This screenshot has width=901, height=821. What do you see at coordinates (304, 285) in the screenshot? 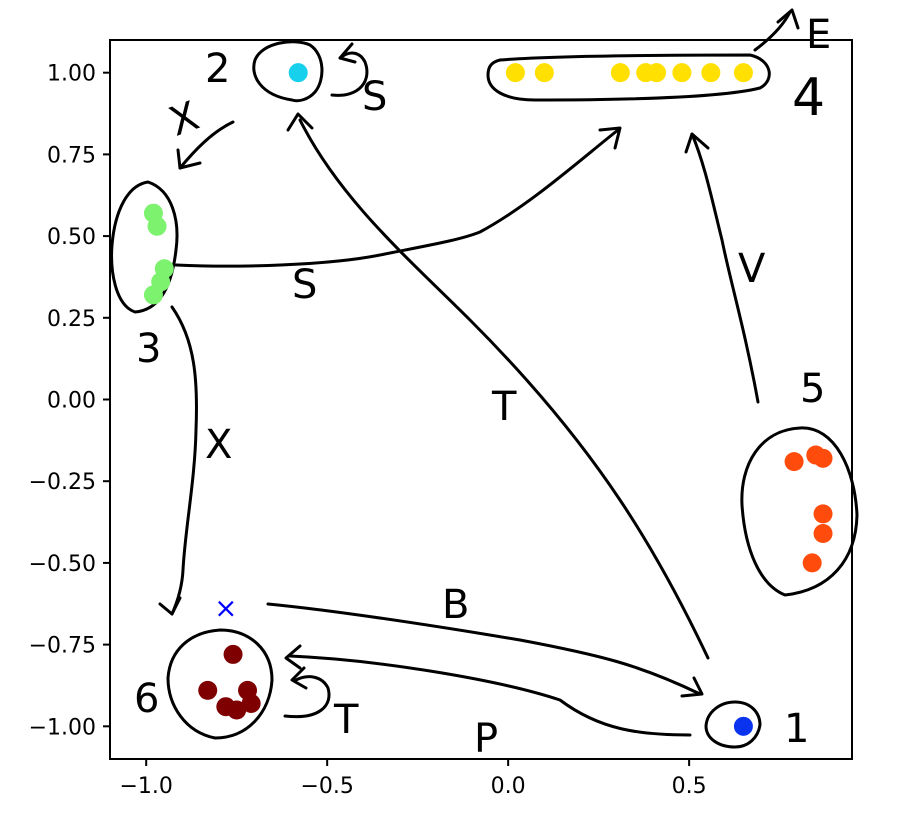
I see `edge-label-3-to-4: S` at bounding box center [304, 285].